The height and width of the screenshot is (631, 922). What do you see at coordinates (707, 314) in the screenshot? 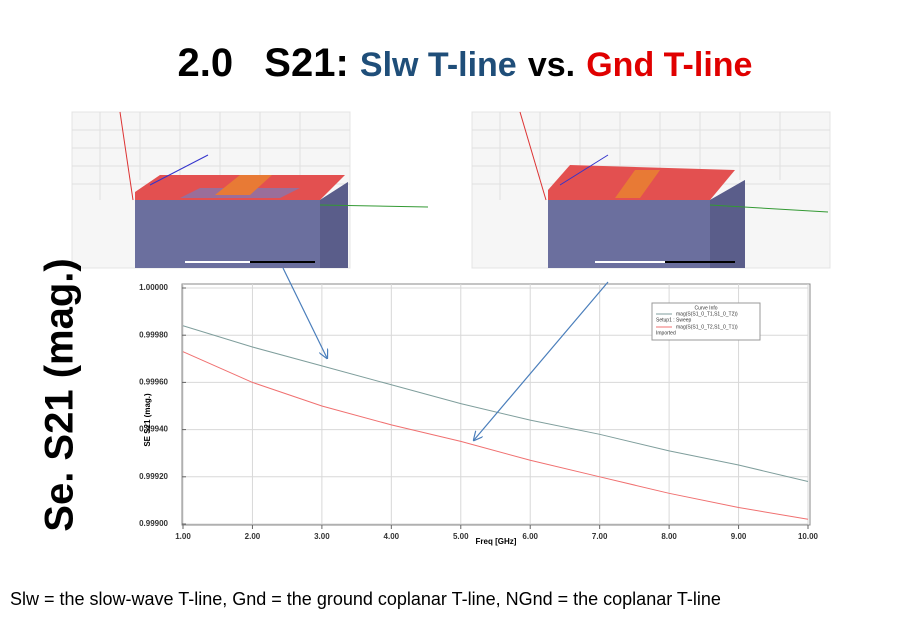
I see `legend-entry: mag(S(S1_0_T1,S1_0_T2))` at bounding box center [707, 314].